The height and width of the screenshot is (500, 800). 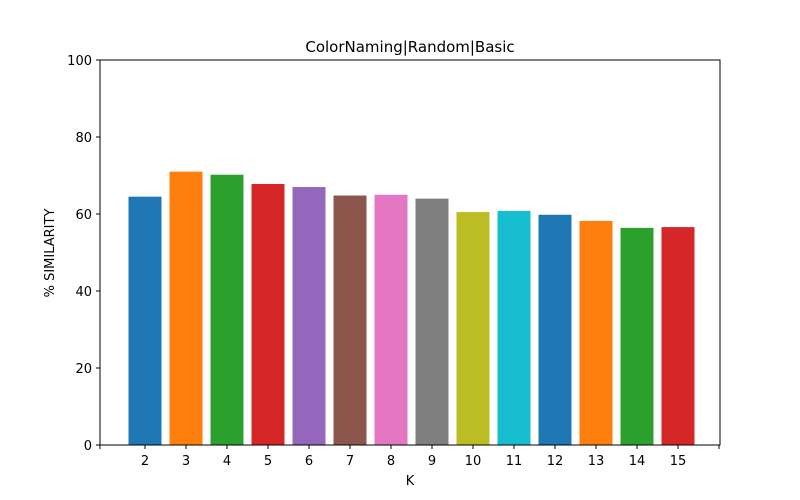 I want to click on x-tick-label: 3, so click(x=186, y=461).